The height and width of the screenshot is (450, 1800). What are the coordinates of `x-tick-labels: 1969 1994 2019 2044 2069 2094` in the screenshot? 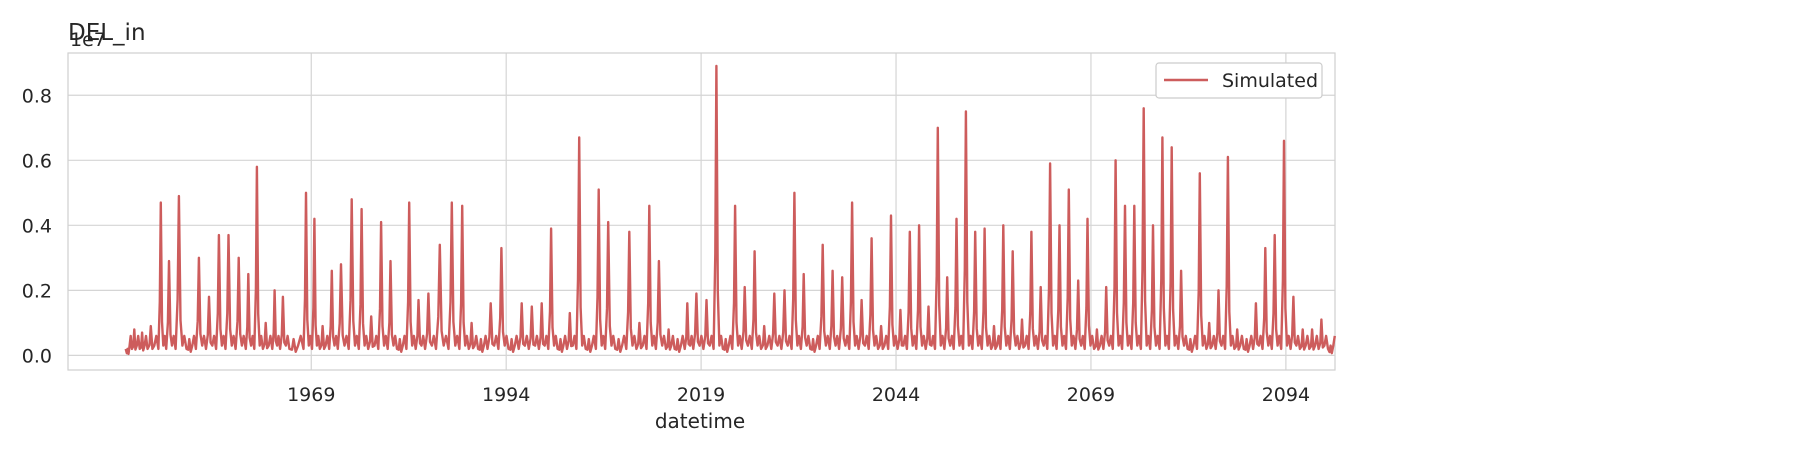 It's located at (798, 395).